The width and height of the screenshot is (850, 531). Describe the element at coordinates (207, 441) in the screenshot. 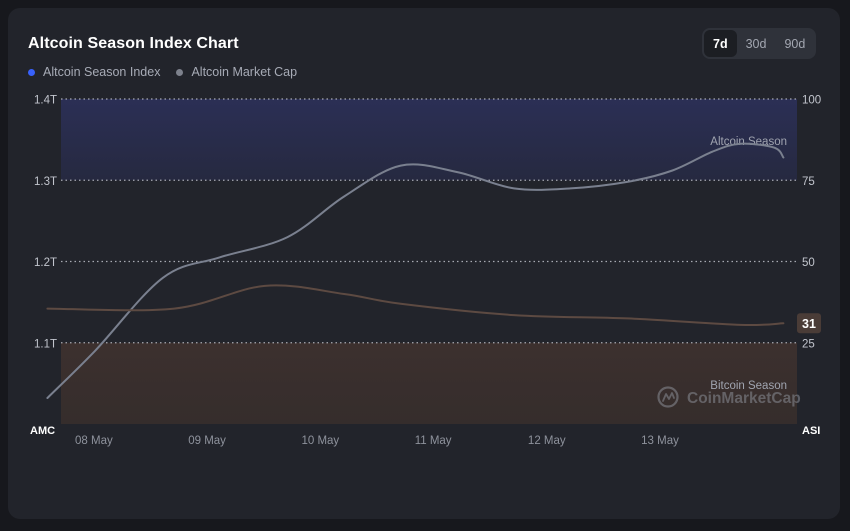

I see `x-tick-label: 09 May` at that location.